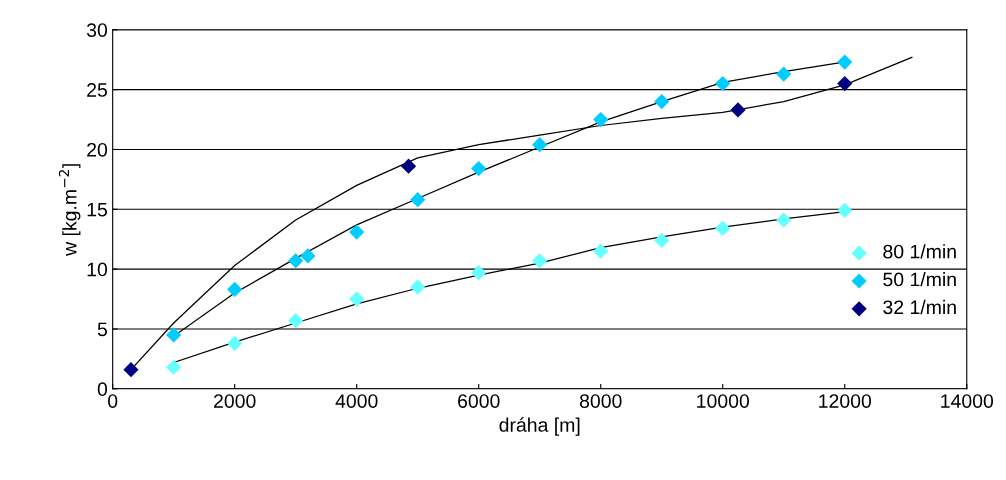 This screenshot has height=480, width=1006. What do you see at coordinates (113, 401) in the screenshot?
I see `x-tick-label: 0` at bounding box center [113, 401].